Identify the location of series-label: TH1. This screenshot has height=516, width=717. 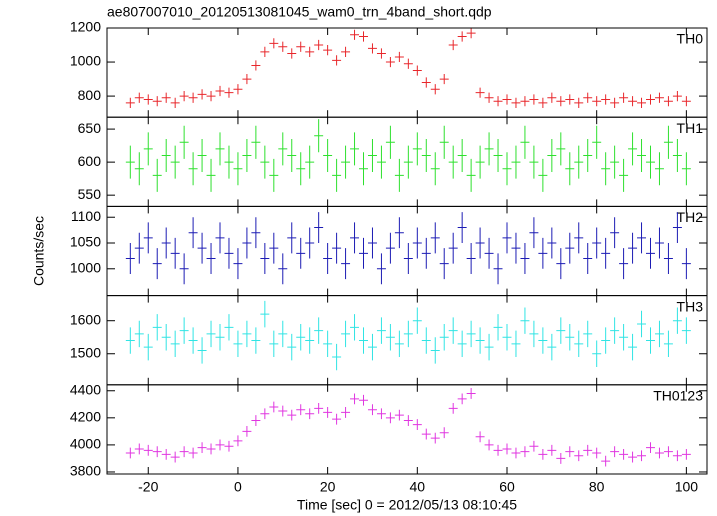
(690, 128).